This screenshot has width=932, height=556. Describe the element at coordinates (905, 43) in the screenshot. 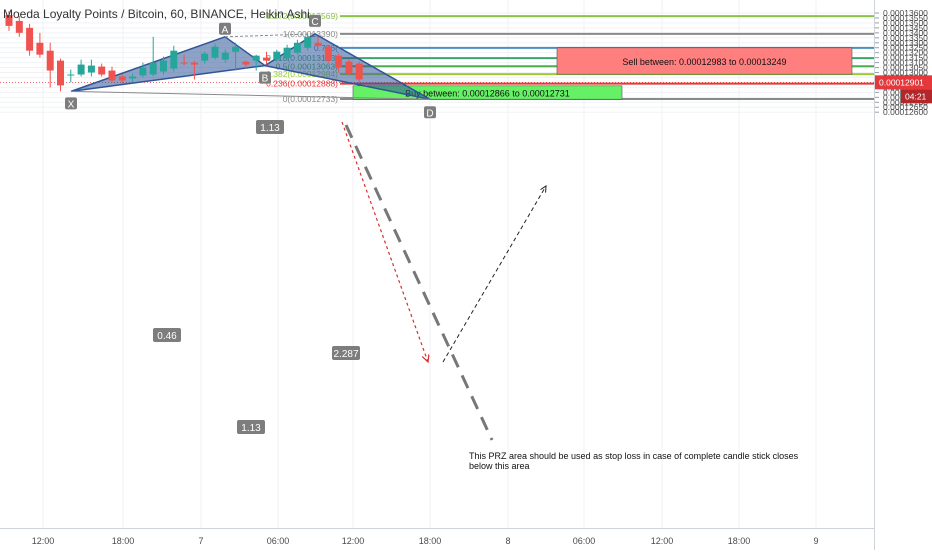

I see `price-tick-label: 0.00013300` at that location.